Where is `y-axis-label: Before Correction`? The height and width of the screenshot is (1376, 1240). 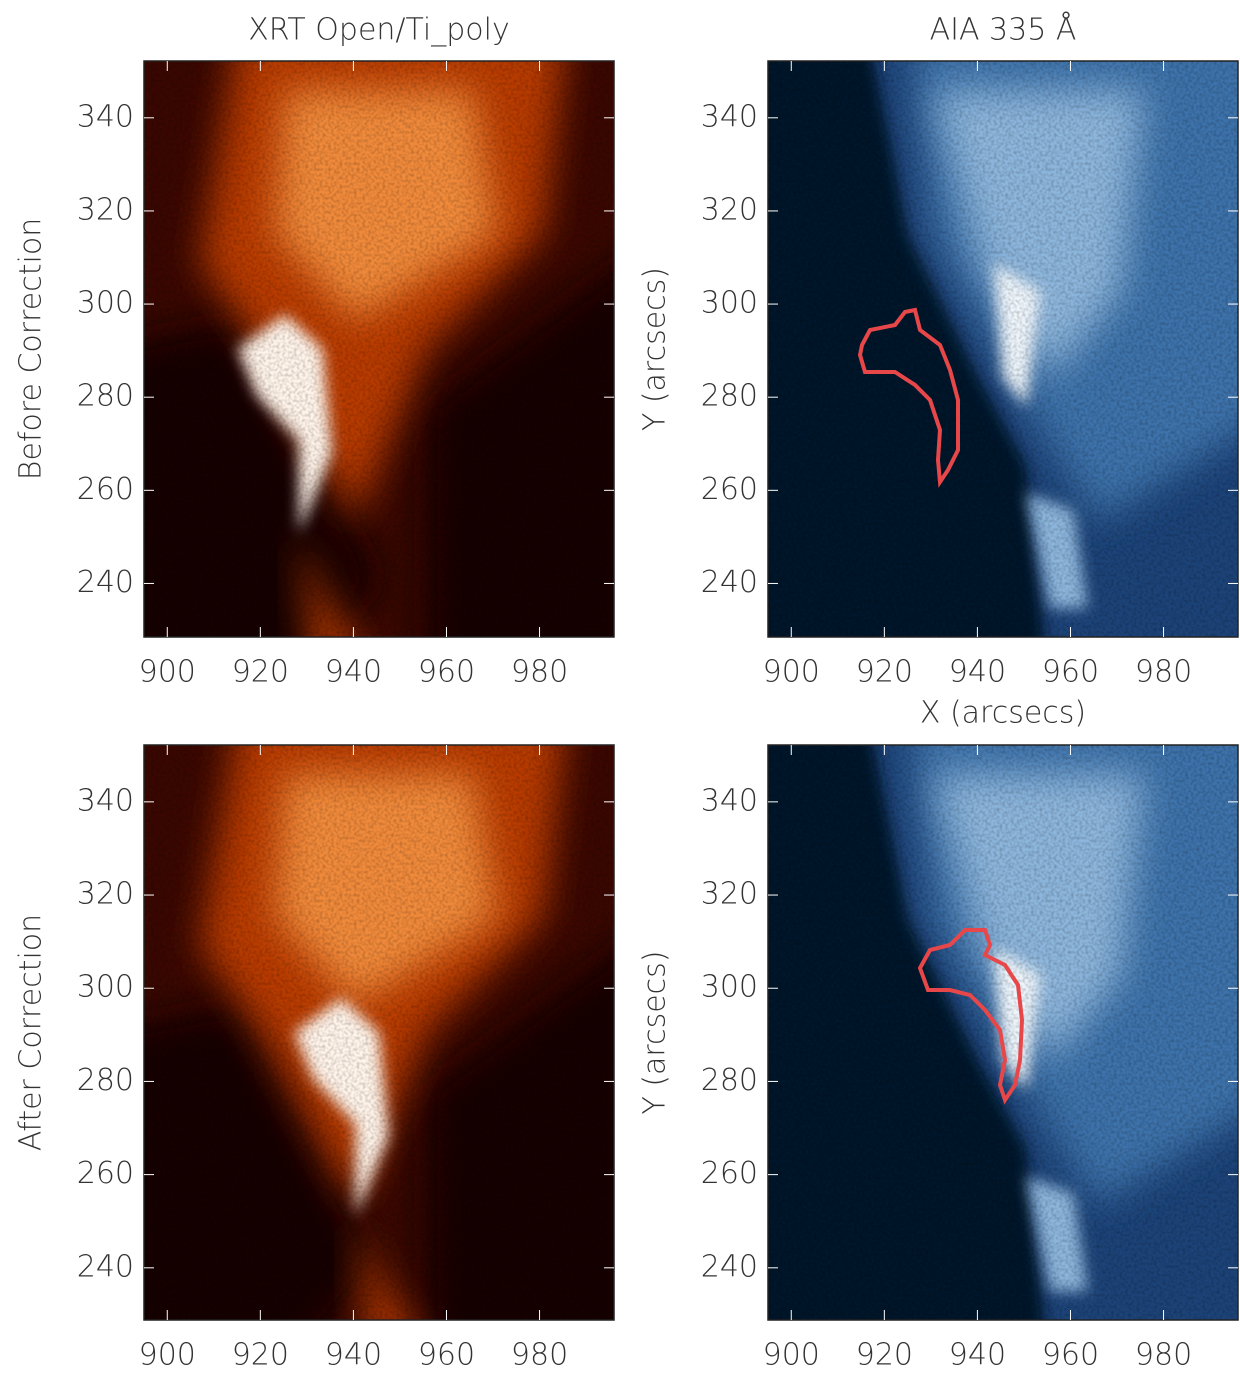 y-axis-label: Before Correction is located at coordinates (31, 349).